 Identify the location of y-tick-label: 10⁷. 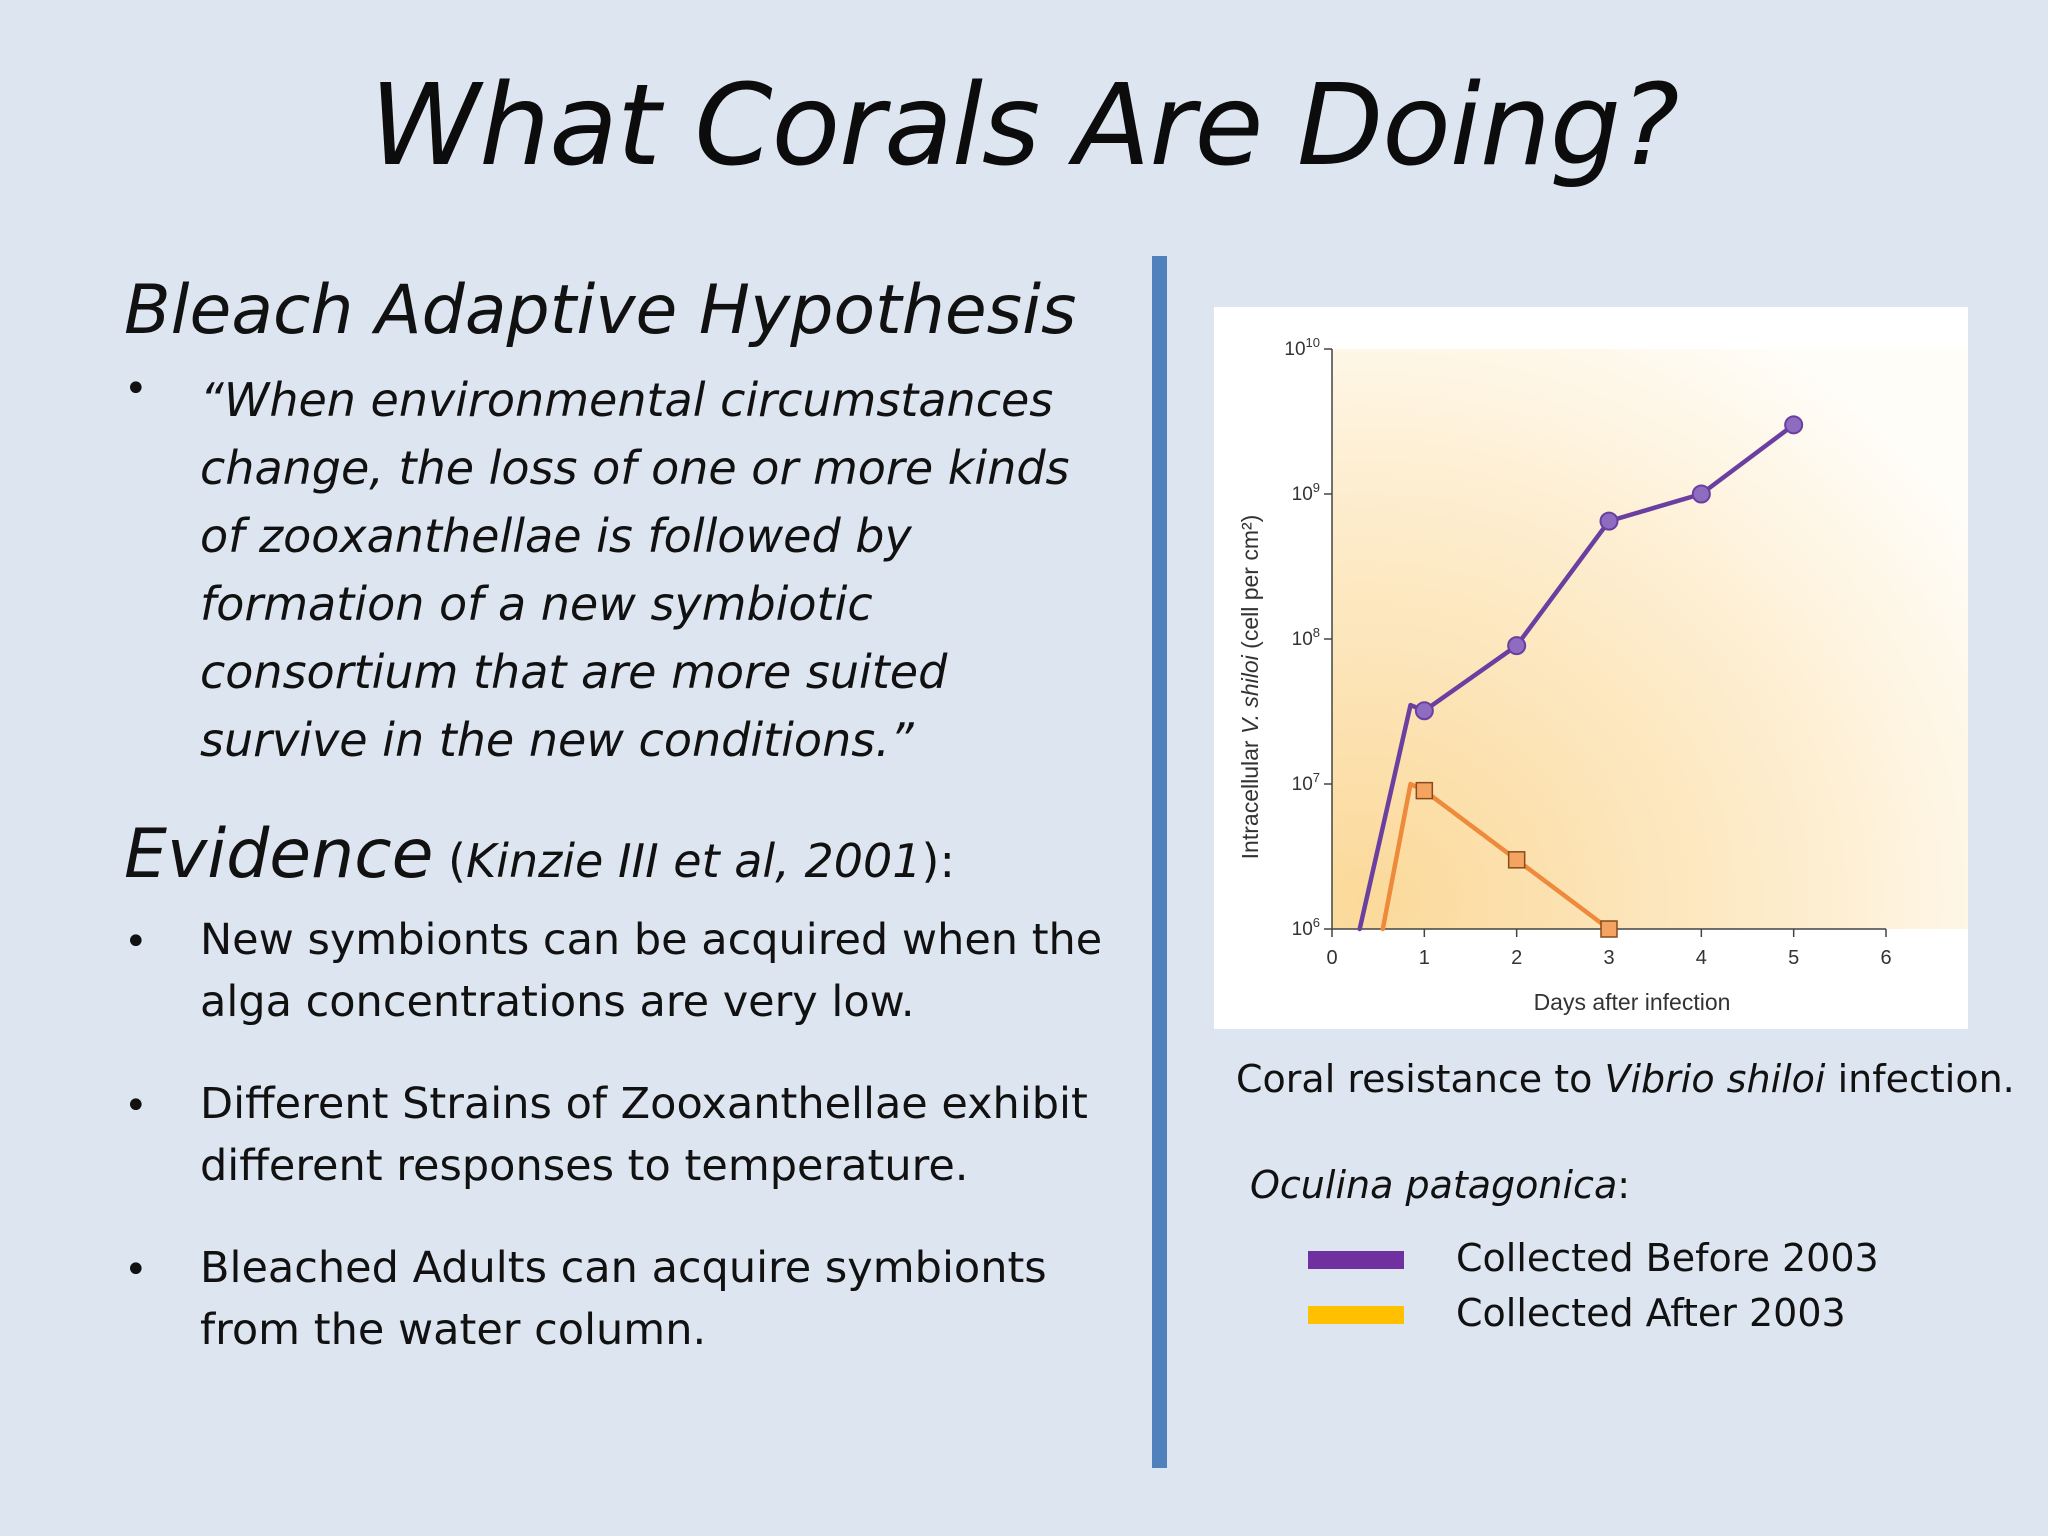
(1306, 782).